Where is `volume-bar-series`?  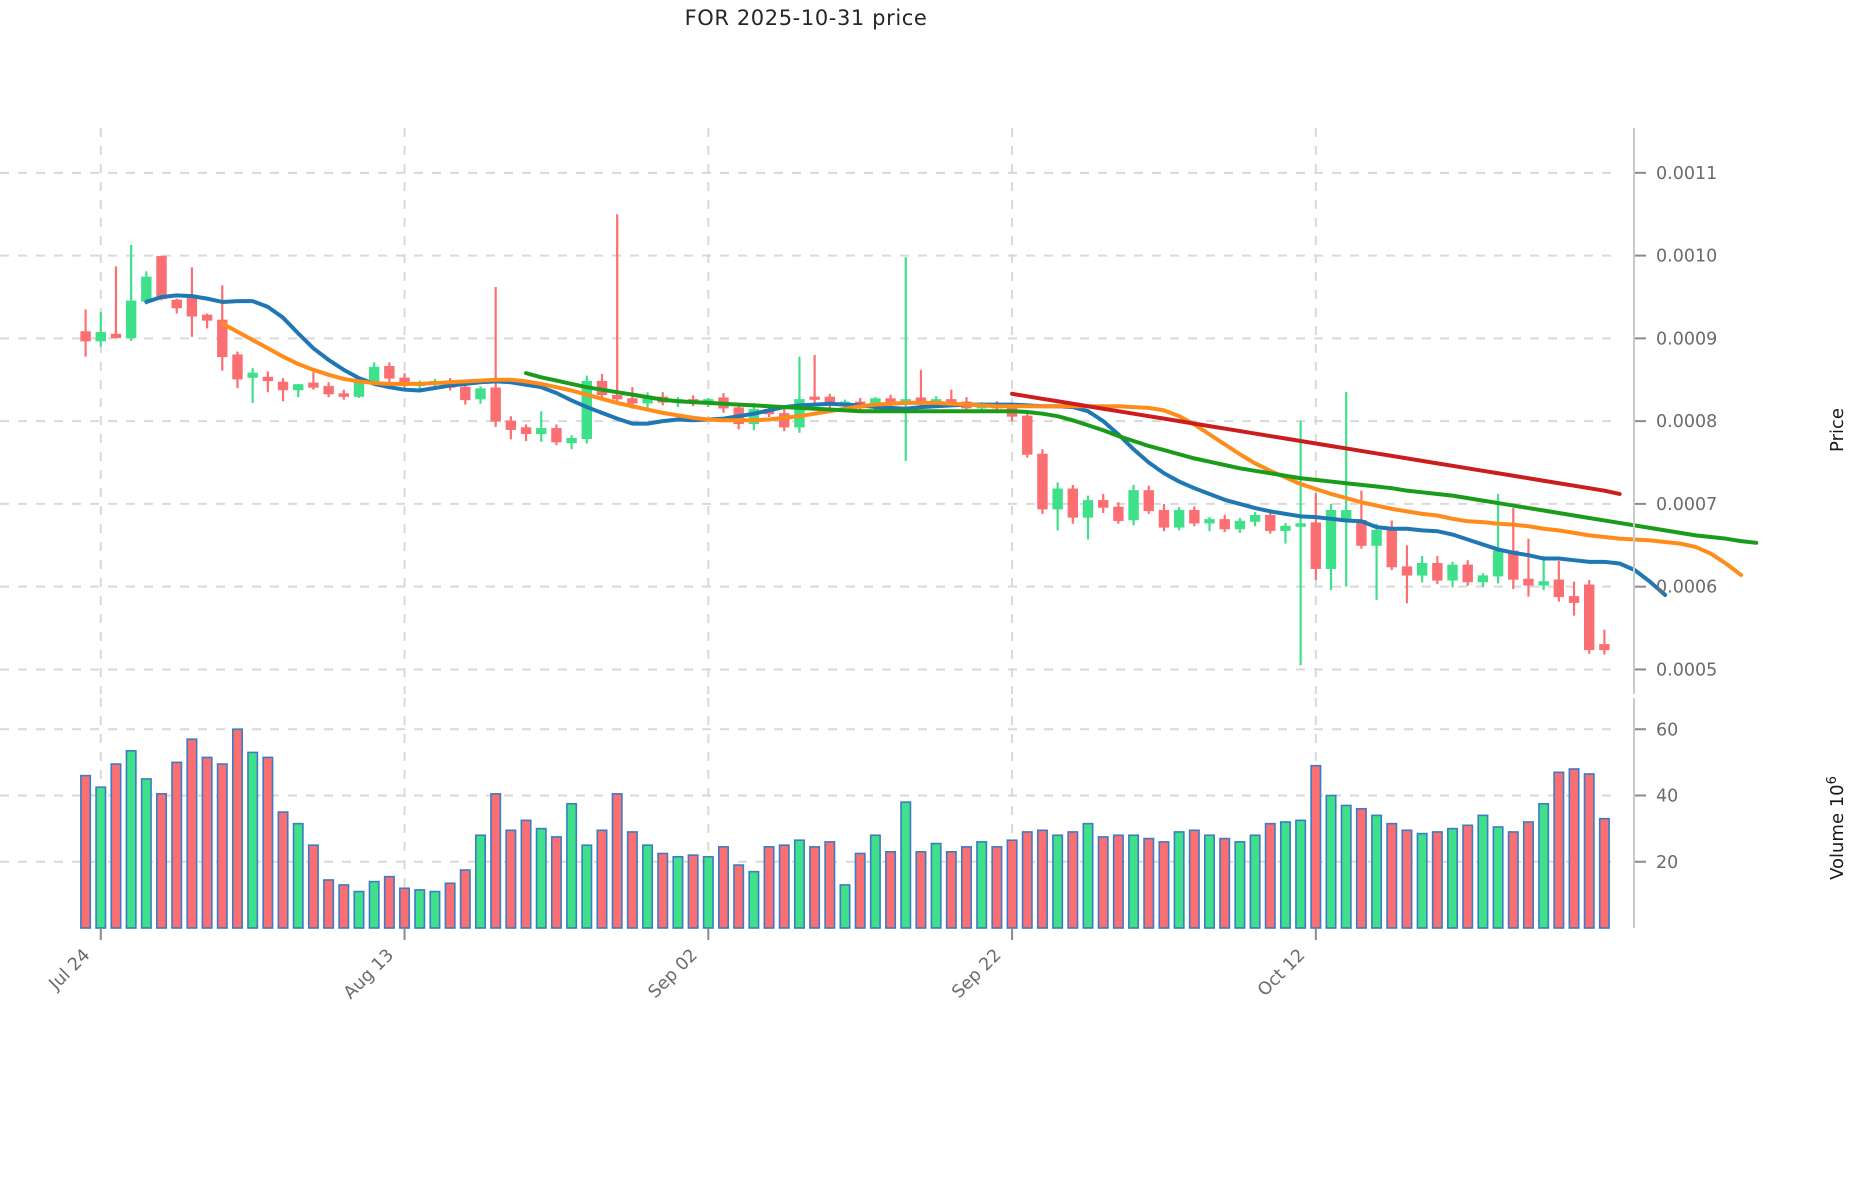
volume-bar-series is located at coordinates (845, 828).